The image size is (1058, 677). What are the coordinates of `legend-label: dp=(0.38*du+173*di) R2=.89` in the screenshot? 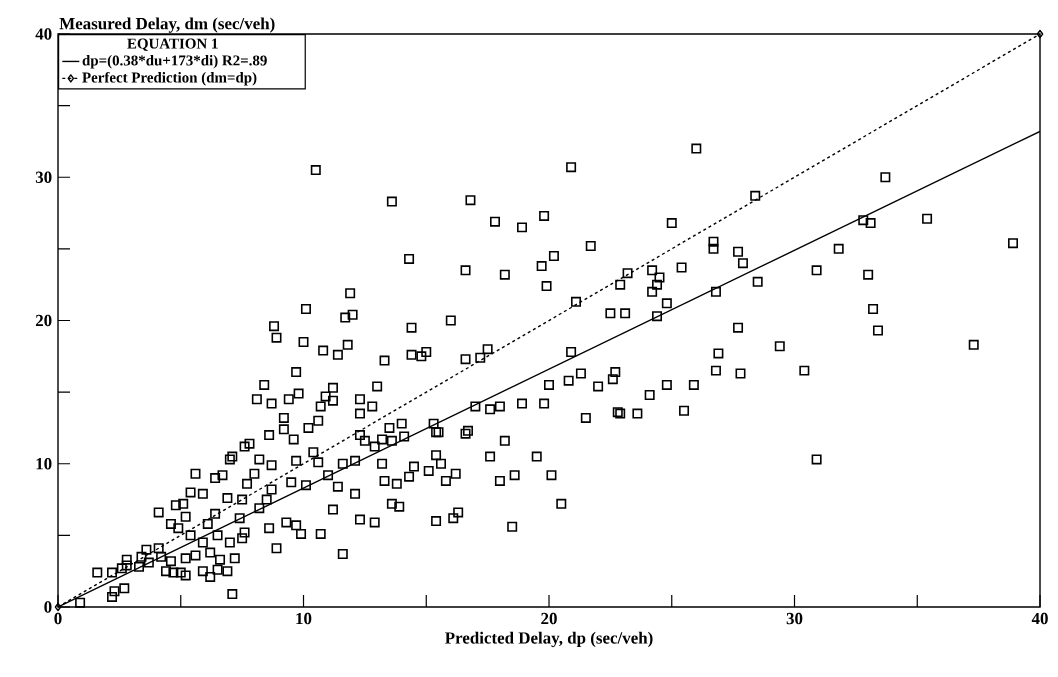 It's located at (174, 62).